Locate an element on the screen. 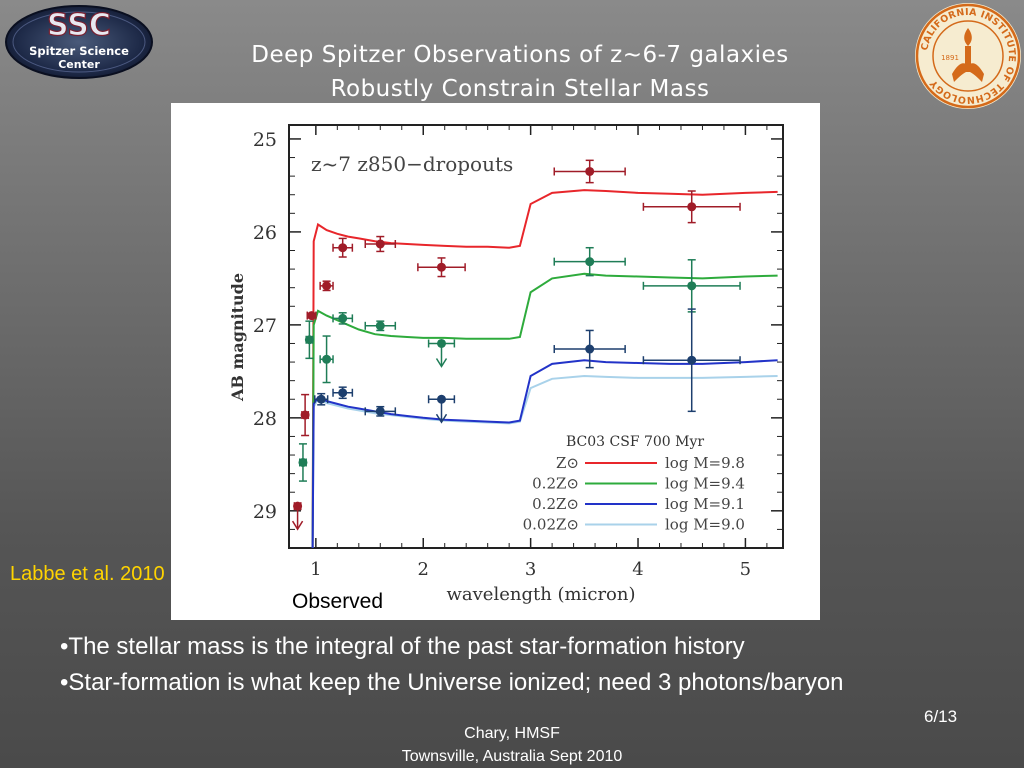 This screenshot has height=768, width=1024. y-tick-label: 27 is located at coordinates (265, 326).